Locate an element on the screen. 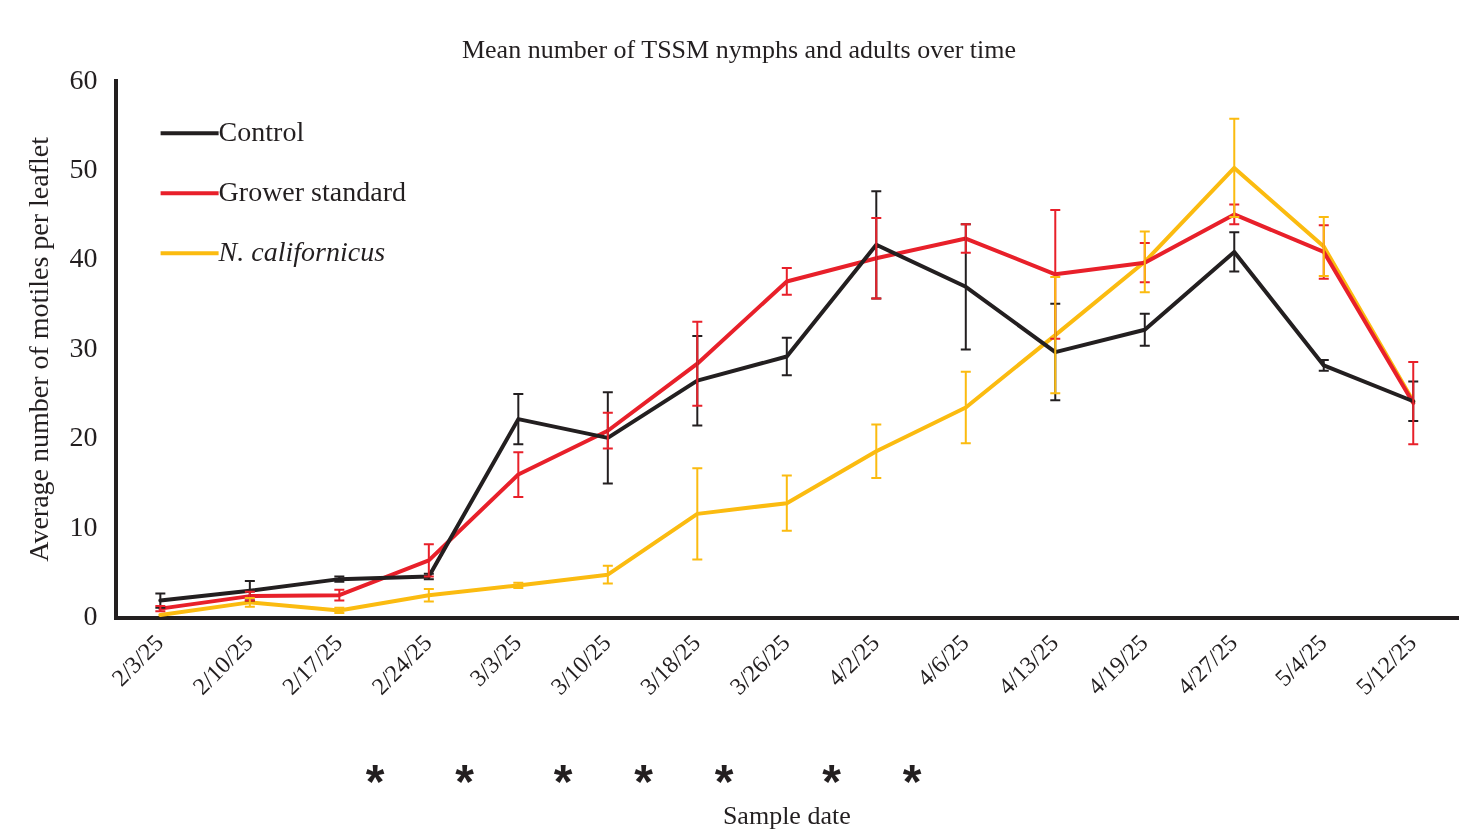 Image resolution: width=1476 pixels, height=837 pixels. y-tick-label: 60 is located at coordinates (83, 79).